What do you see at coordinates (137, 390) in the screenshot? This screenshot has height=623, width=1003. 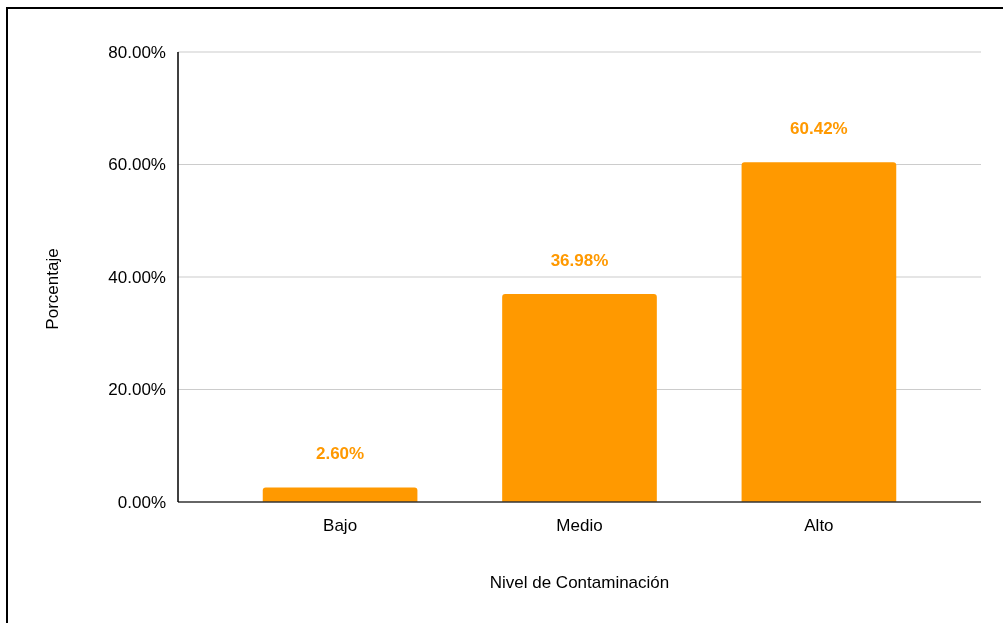 I see `y-tick-label: 20.00%` at bounding box center [137, 390].